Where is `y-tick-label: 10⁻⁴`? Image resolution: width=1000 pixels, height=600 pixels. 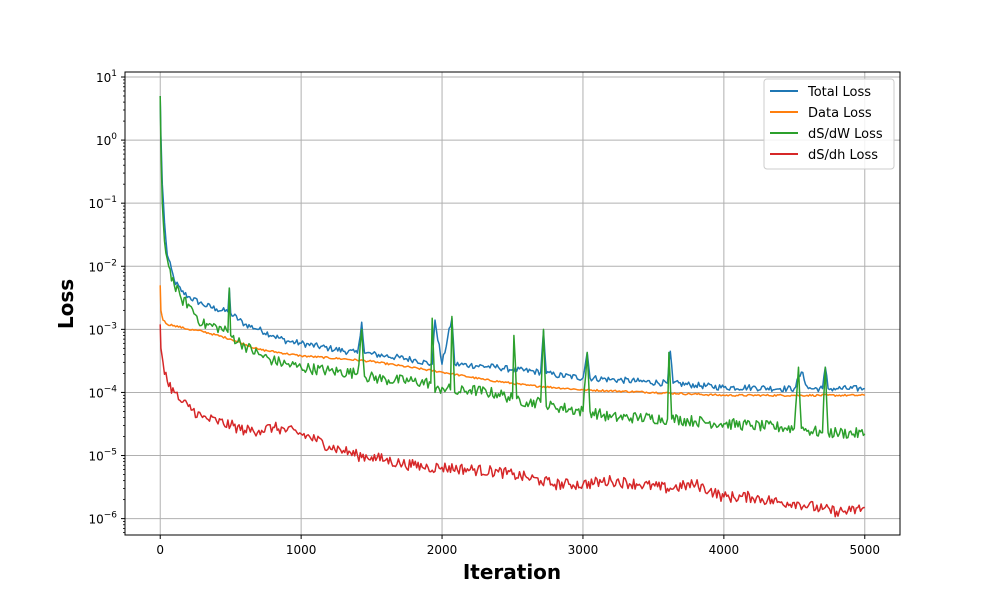 y-tick-label: 10⁻⁴ is located at coordinates (102, 392).